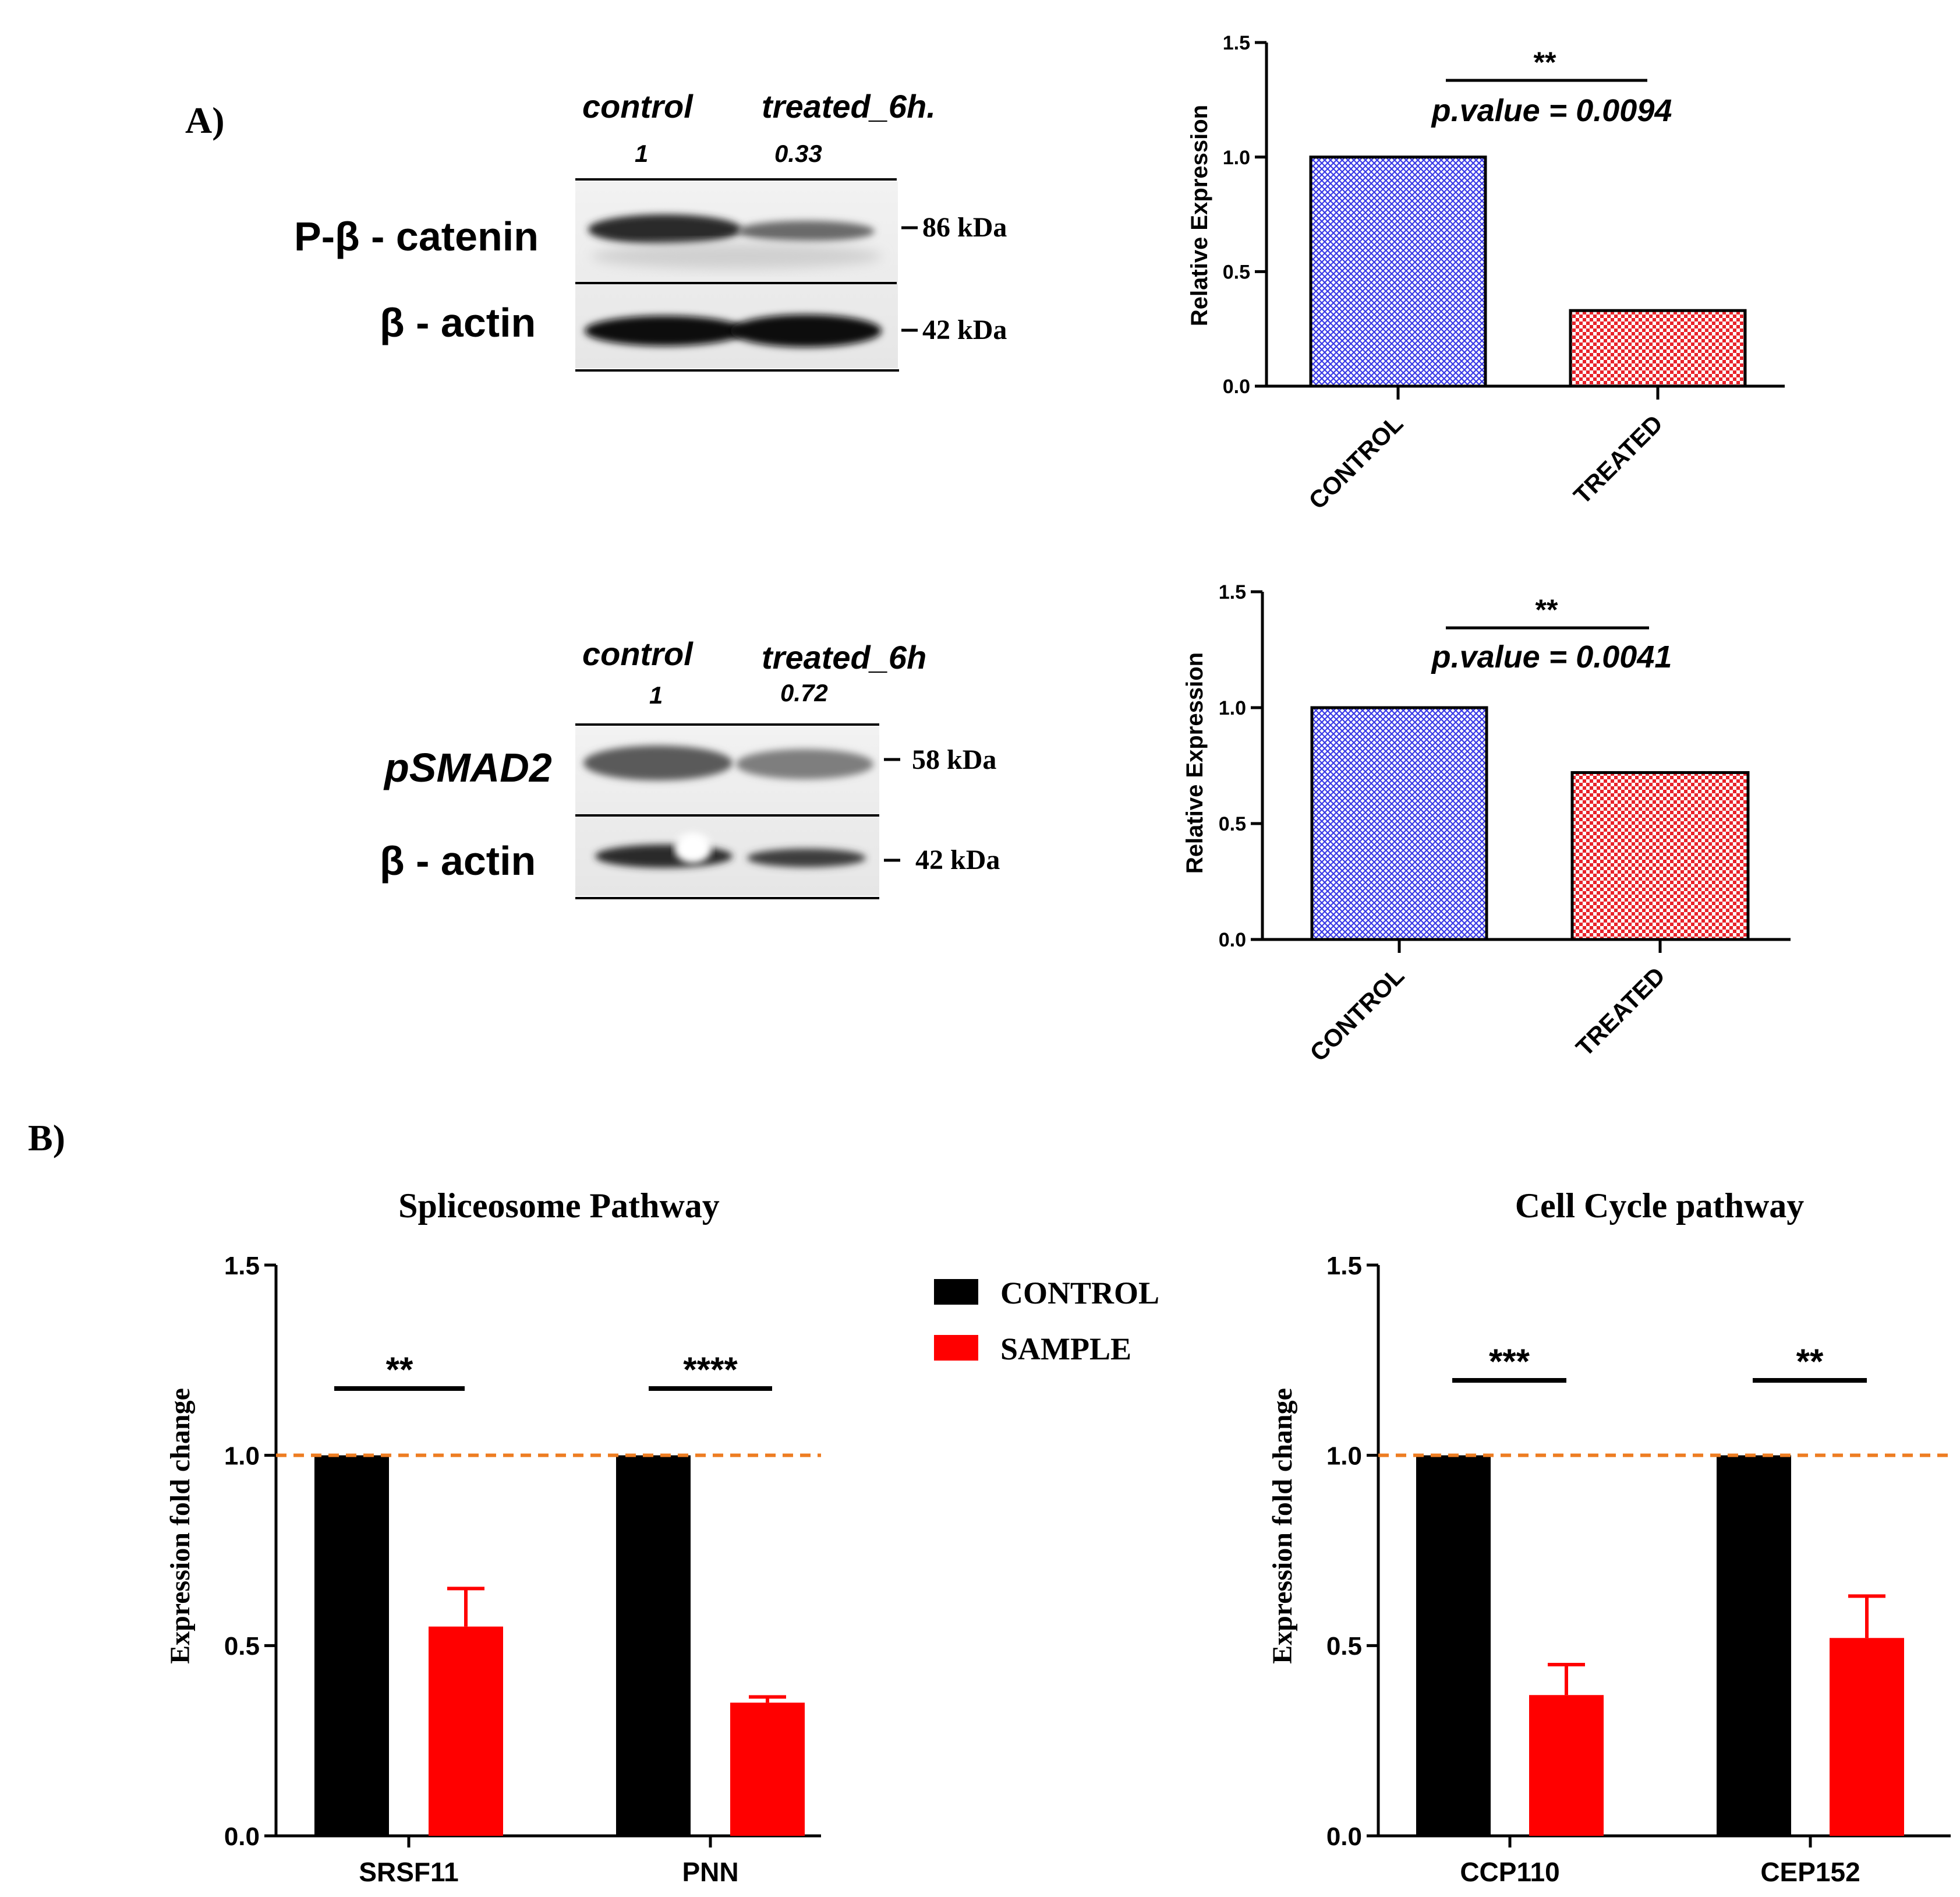  What do you see at coordinates (1810, 1361) in the screenshot?
I see `chart-cell-cycle-sig-stars-cep152: **` at bounding box center [1810, 1361].